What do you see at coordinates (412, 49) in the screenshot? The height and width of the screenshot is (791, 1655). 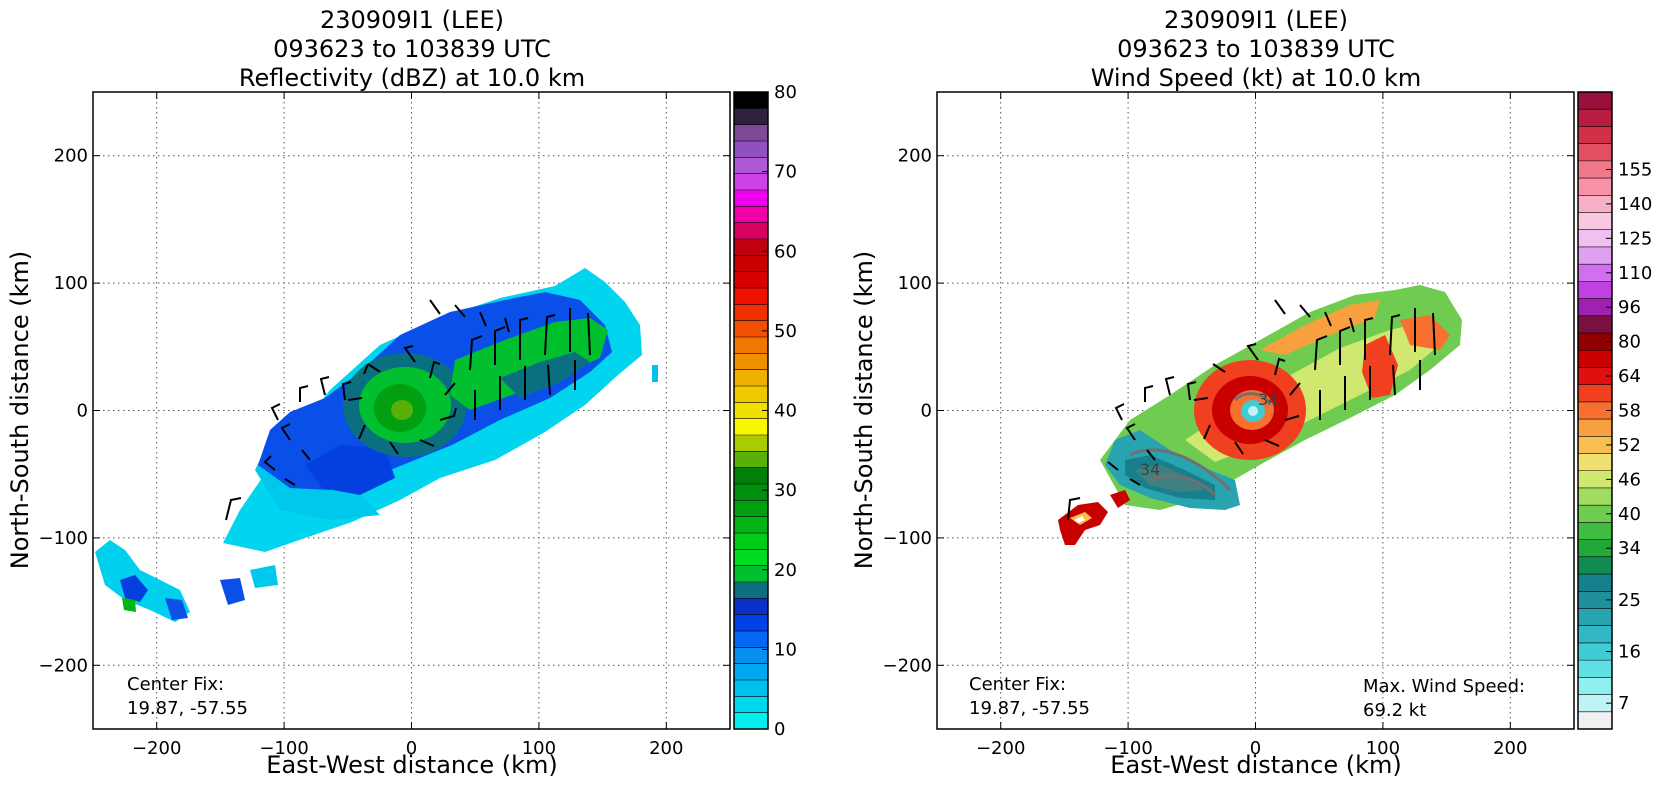 I see `reflectivity-title-line-2: 093623 to 103839 UTC` at bounding box center [412, 49].